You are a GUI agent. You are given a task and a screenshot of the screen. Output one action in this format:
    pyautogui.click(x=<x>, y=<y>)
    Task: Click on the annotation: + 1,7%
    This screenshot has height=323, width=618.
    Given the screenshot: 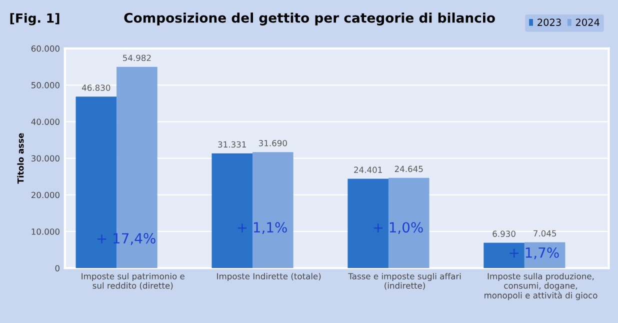 What is the action you would take?
    pyautogui.click(x=534, y=253)
    